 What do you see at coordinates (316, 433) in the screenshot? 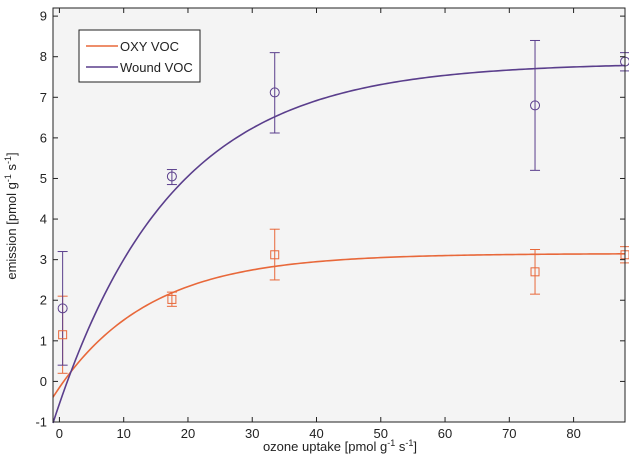
I see `x-tick-label: 40` at bounding box center [316, 433].